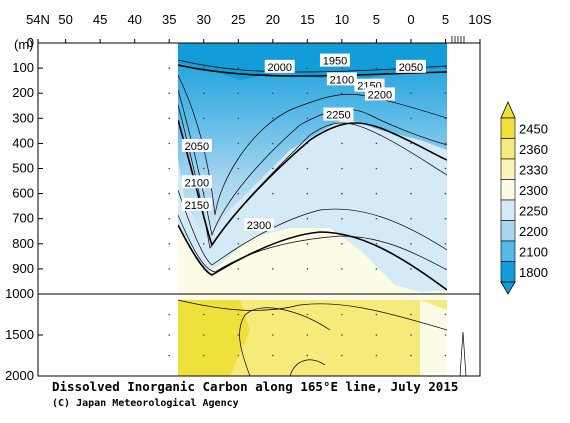  I want to click on y-tick-label: 800, so click(23, 243).